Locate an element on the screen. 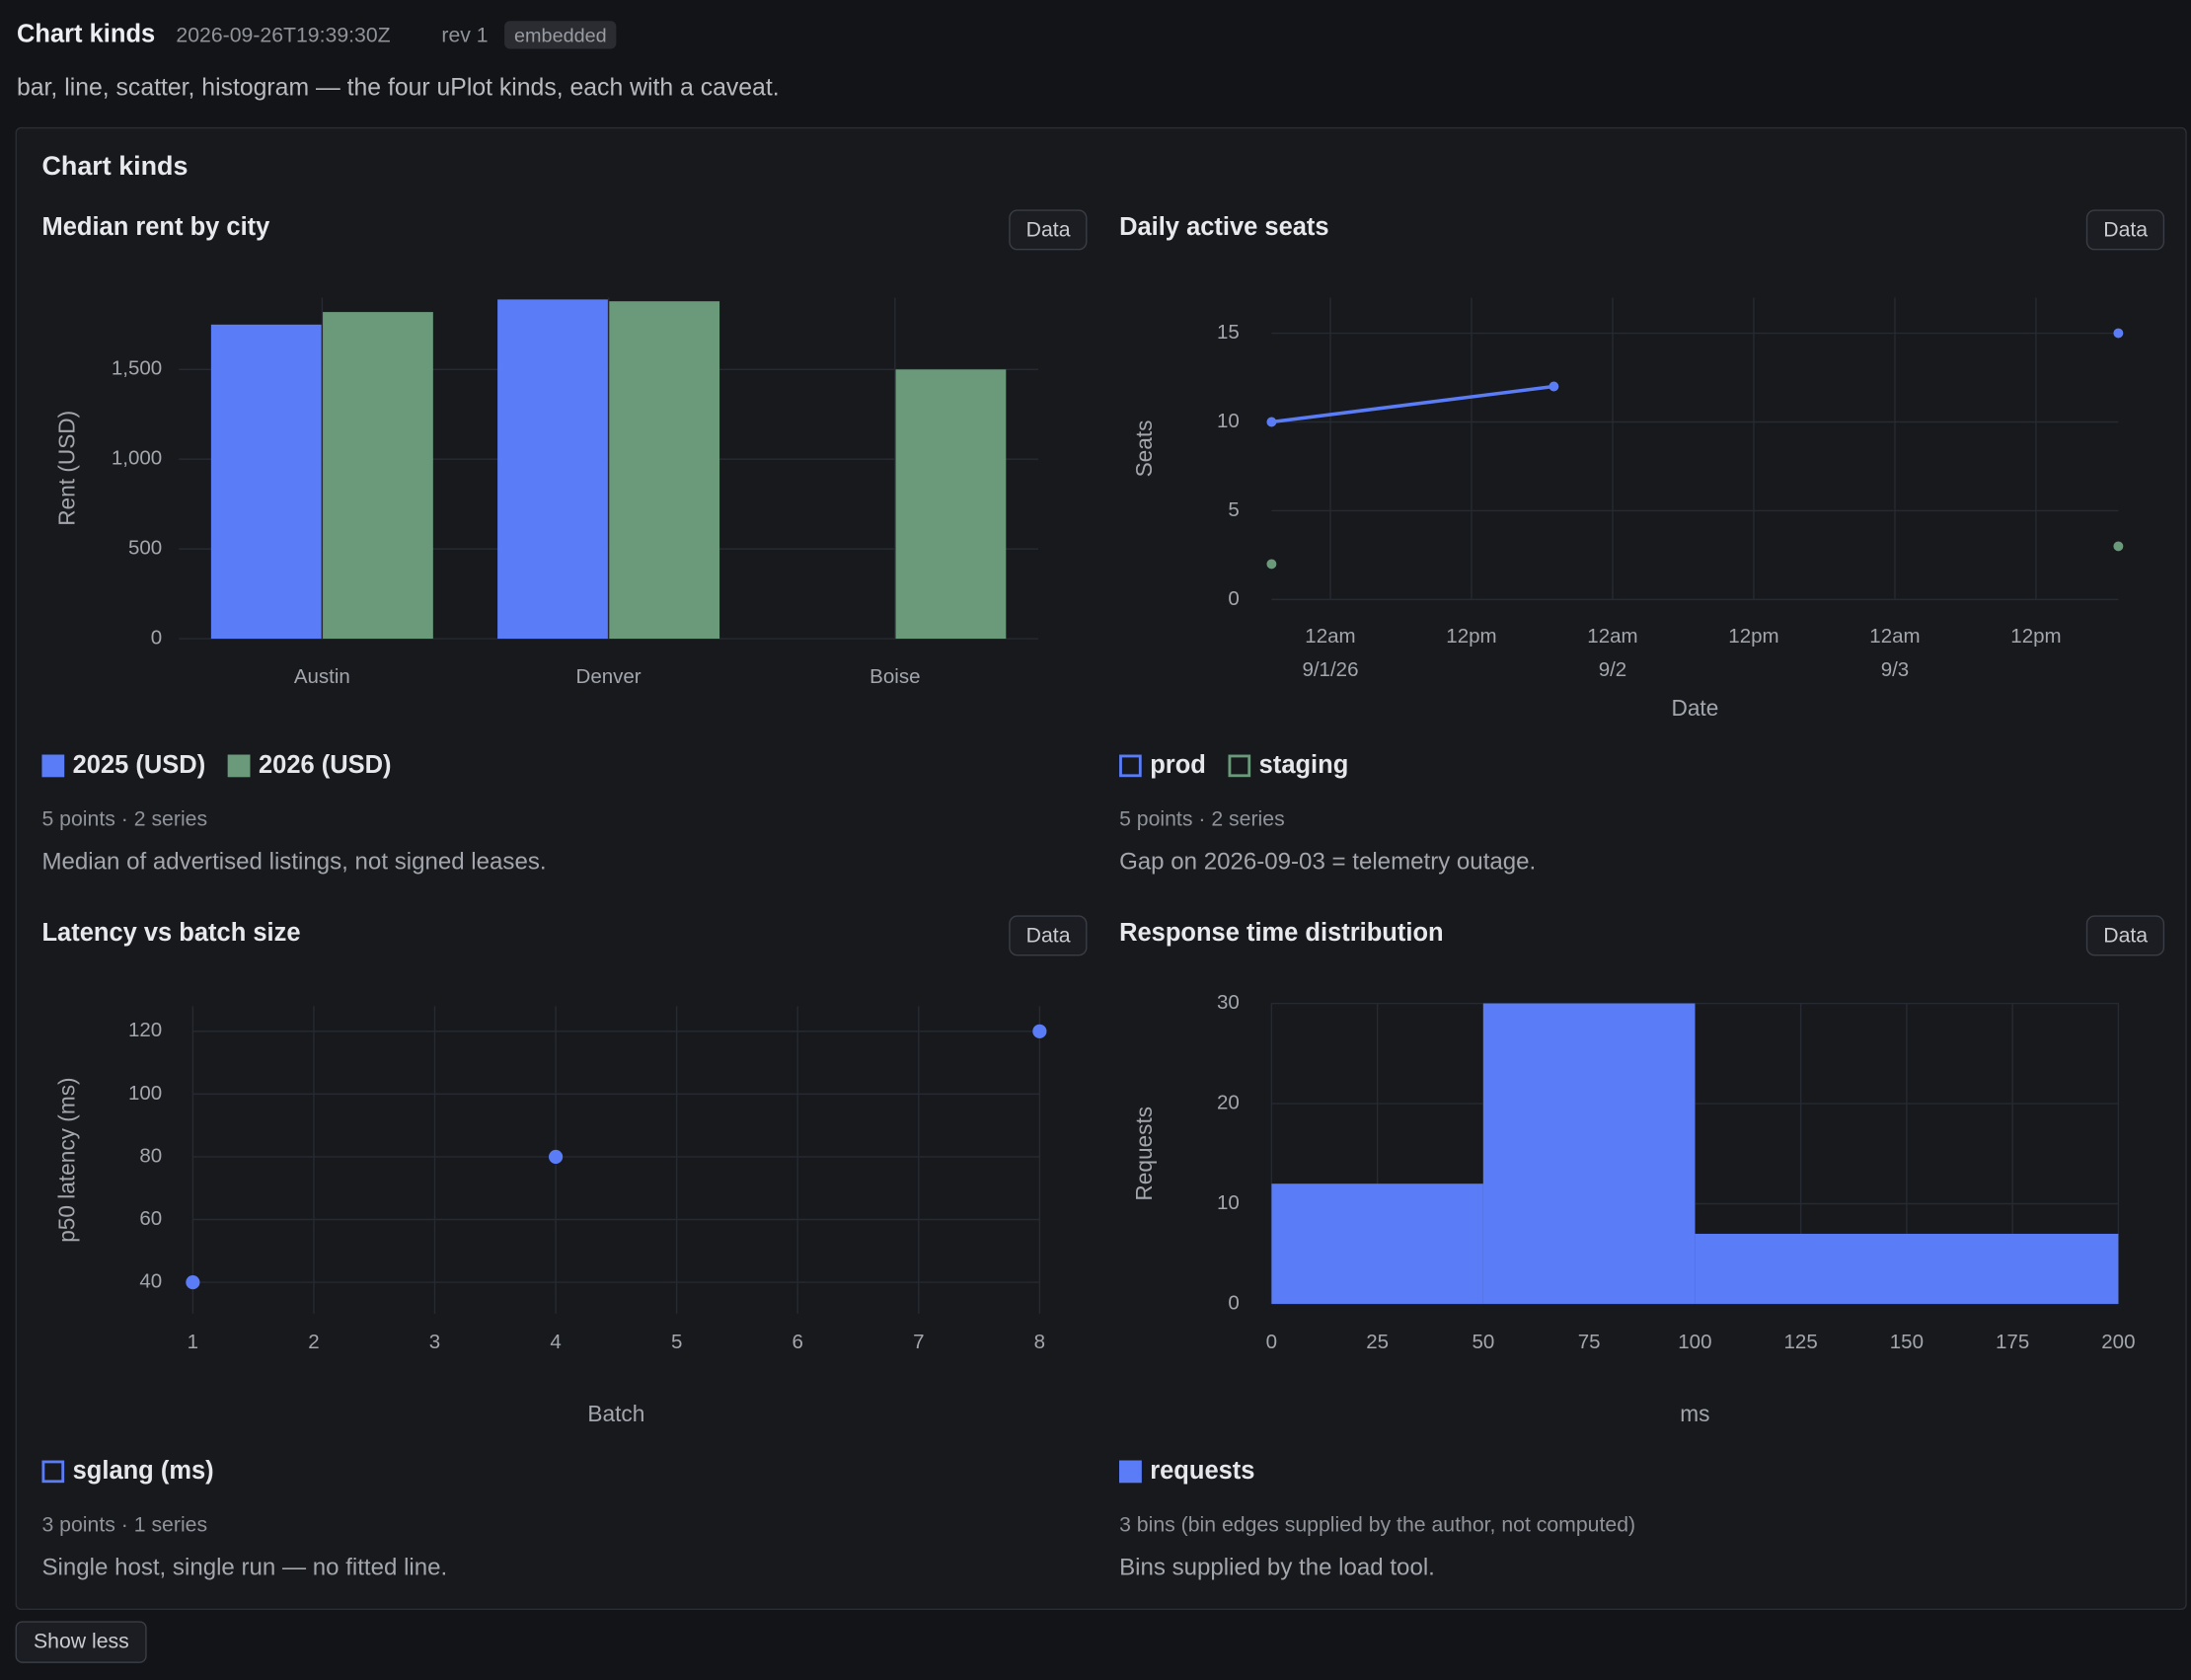  x-tick-label: 6 is located at coordinates (798, 1342).